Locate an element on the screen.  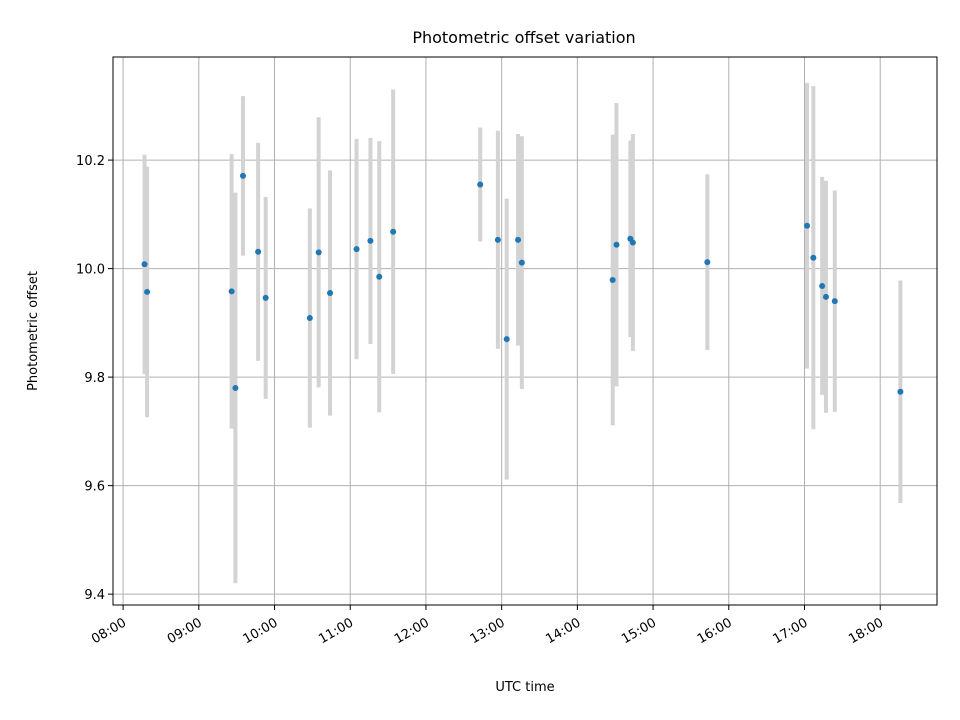
x-axis-label: UTC time is located at coordinates (524, 687).